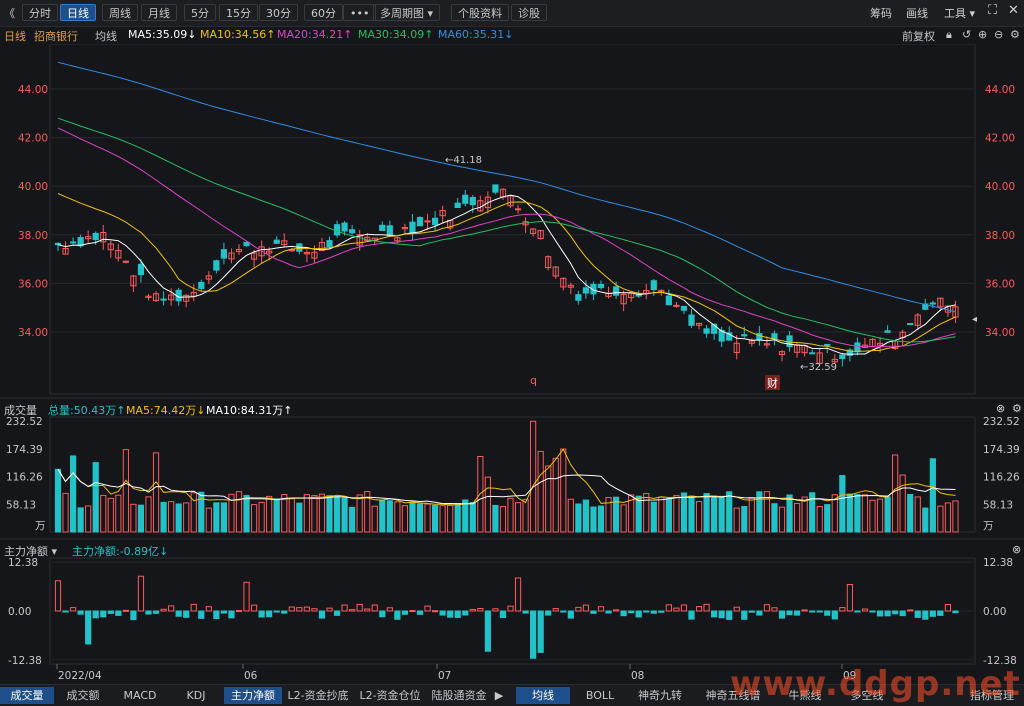  Describe the element at coordinates (818, 367) in the screenshot. I see `low-annotation: ←32.59` at that location.